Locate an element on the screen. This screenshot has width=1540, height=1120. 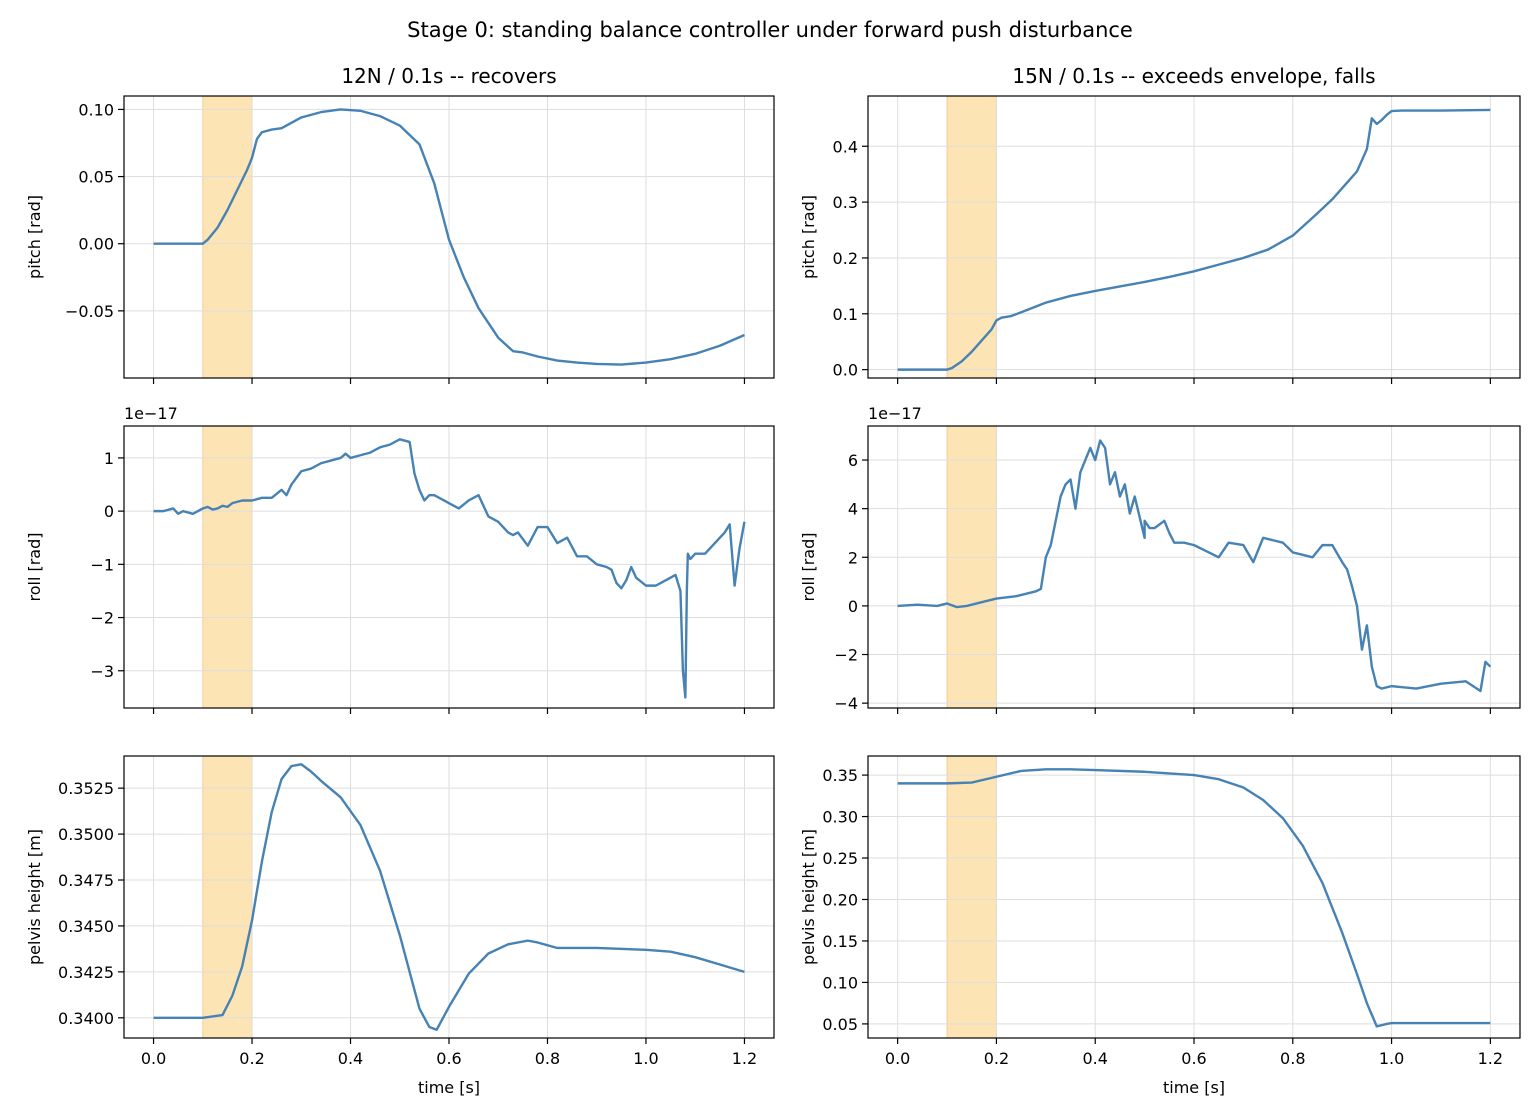
y-tick-label: 0.35 is located at coordinates (840, 775).